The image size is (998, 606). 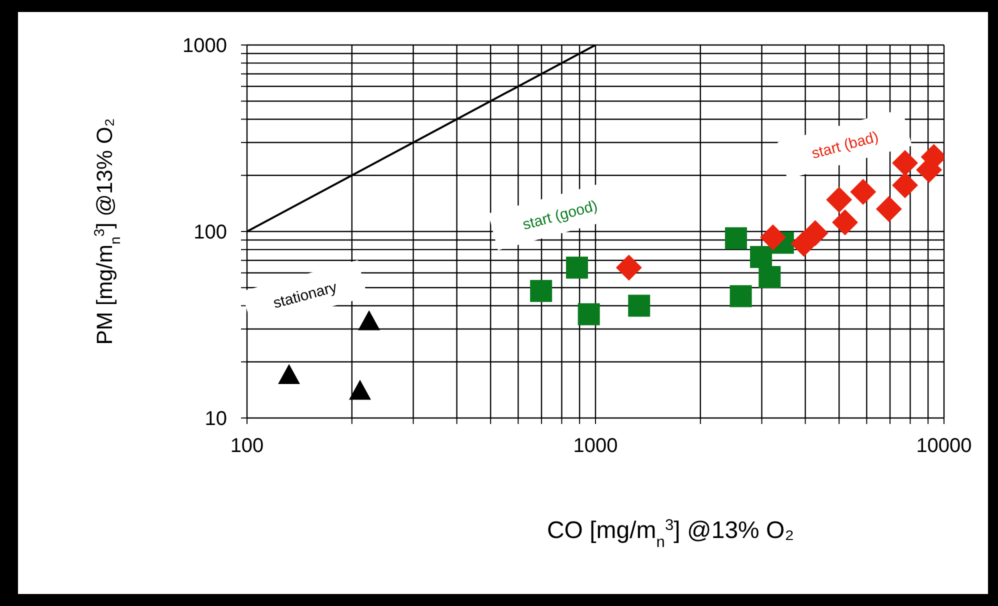 I want to click on x-tick-label: 1000, so click(x=595, y=446).